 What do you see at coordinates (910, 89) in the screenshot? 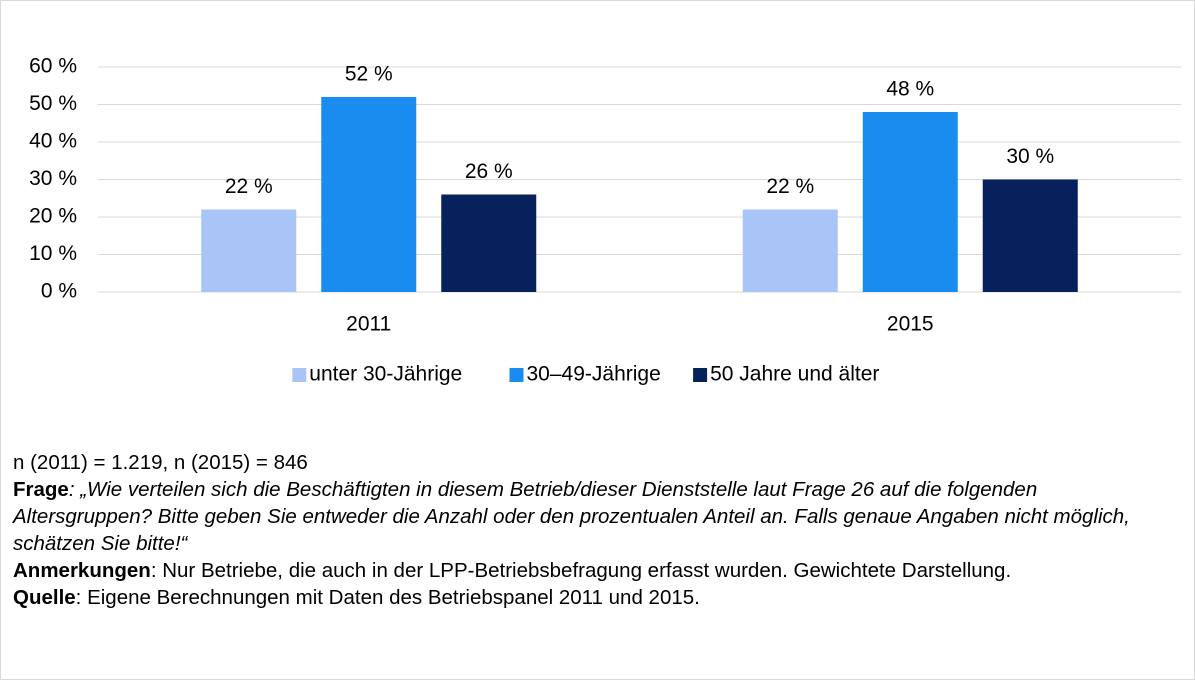
I see `data-label: 48 %` at bounding box center [910, 89].